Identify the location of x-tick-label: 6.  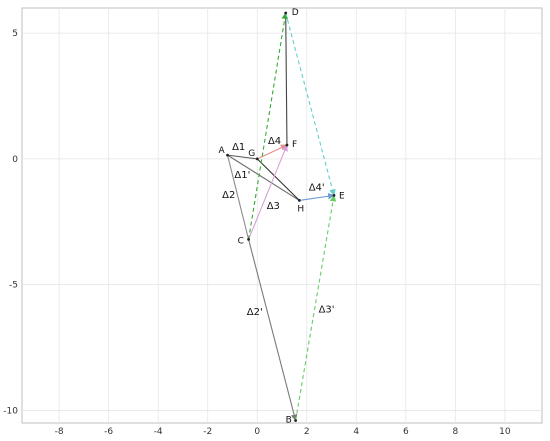
(406, 432).